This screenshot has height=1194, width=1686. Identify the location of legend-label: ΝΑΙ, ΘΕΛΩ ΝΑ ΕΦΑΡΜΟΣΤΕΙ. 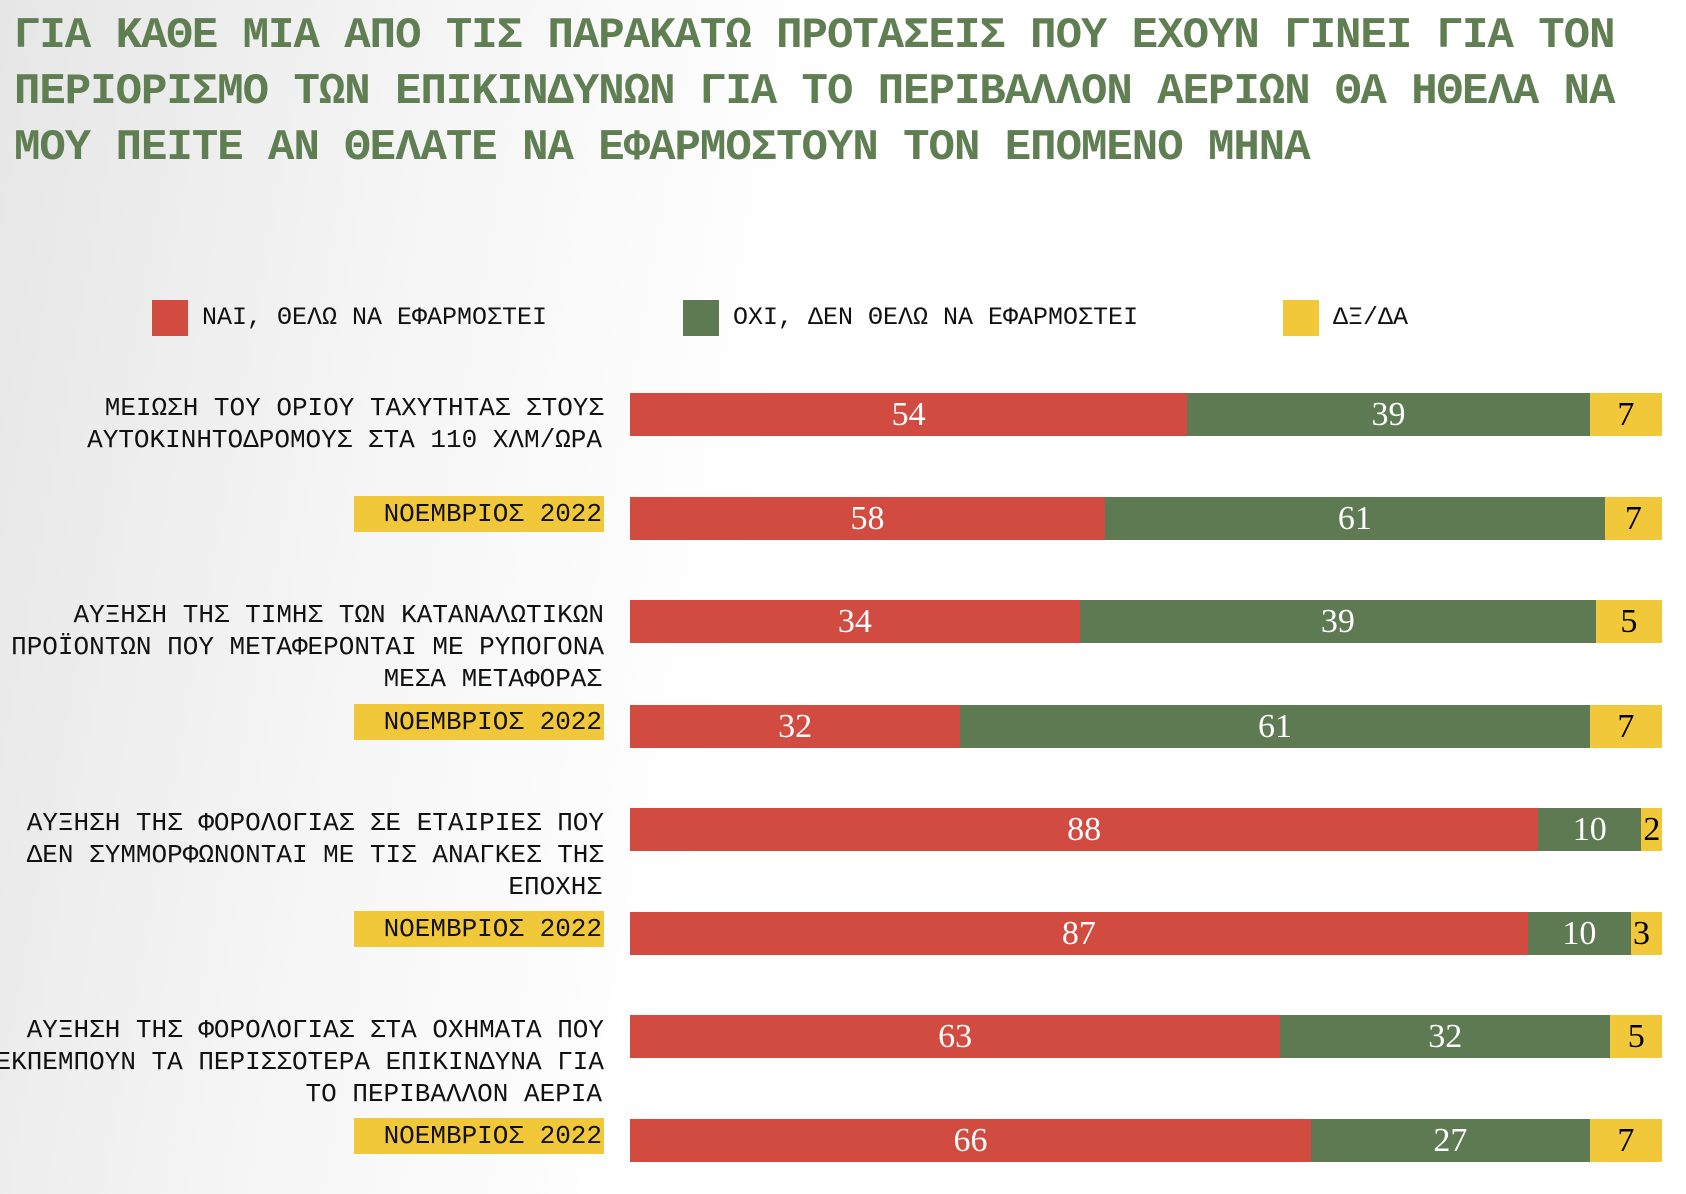
(375, 317).